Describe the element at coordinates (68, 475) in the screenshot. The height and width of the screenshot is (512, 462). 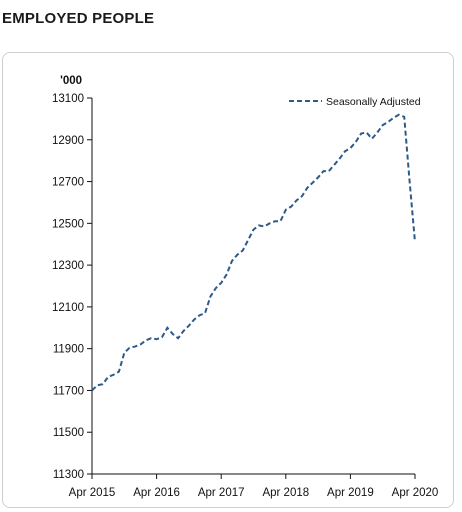
I see `y-tick-label: 11300` at that location.